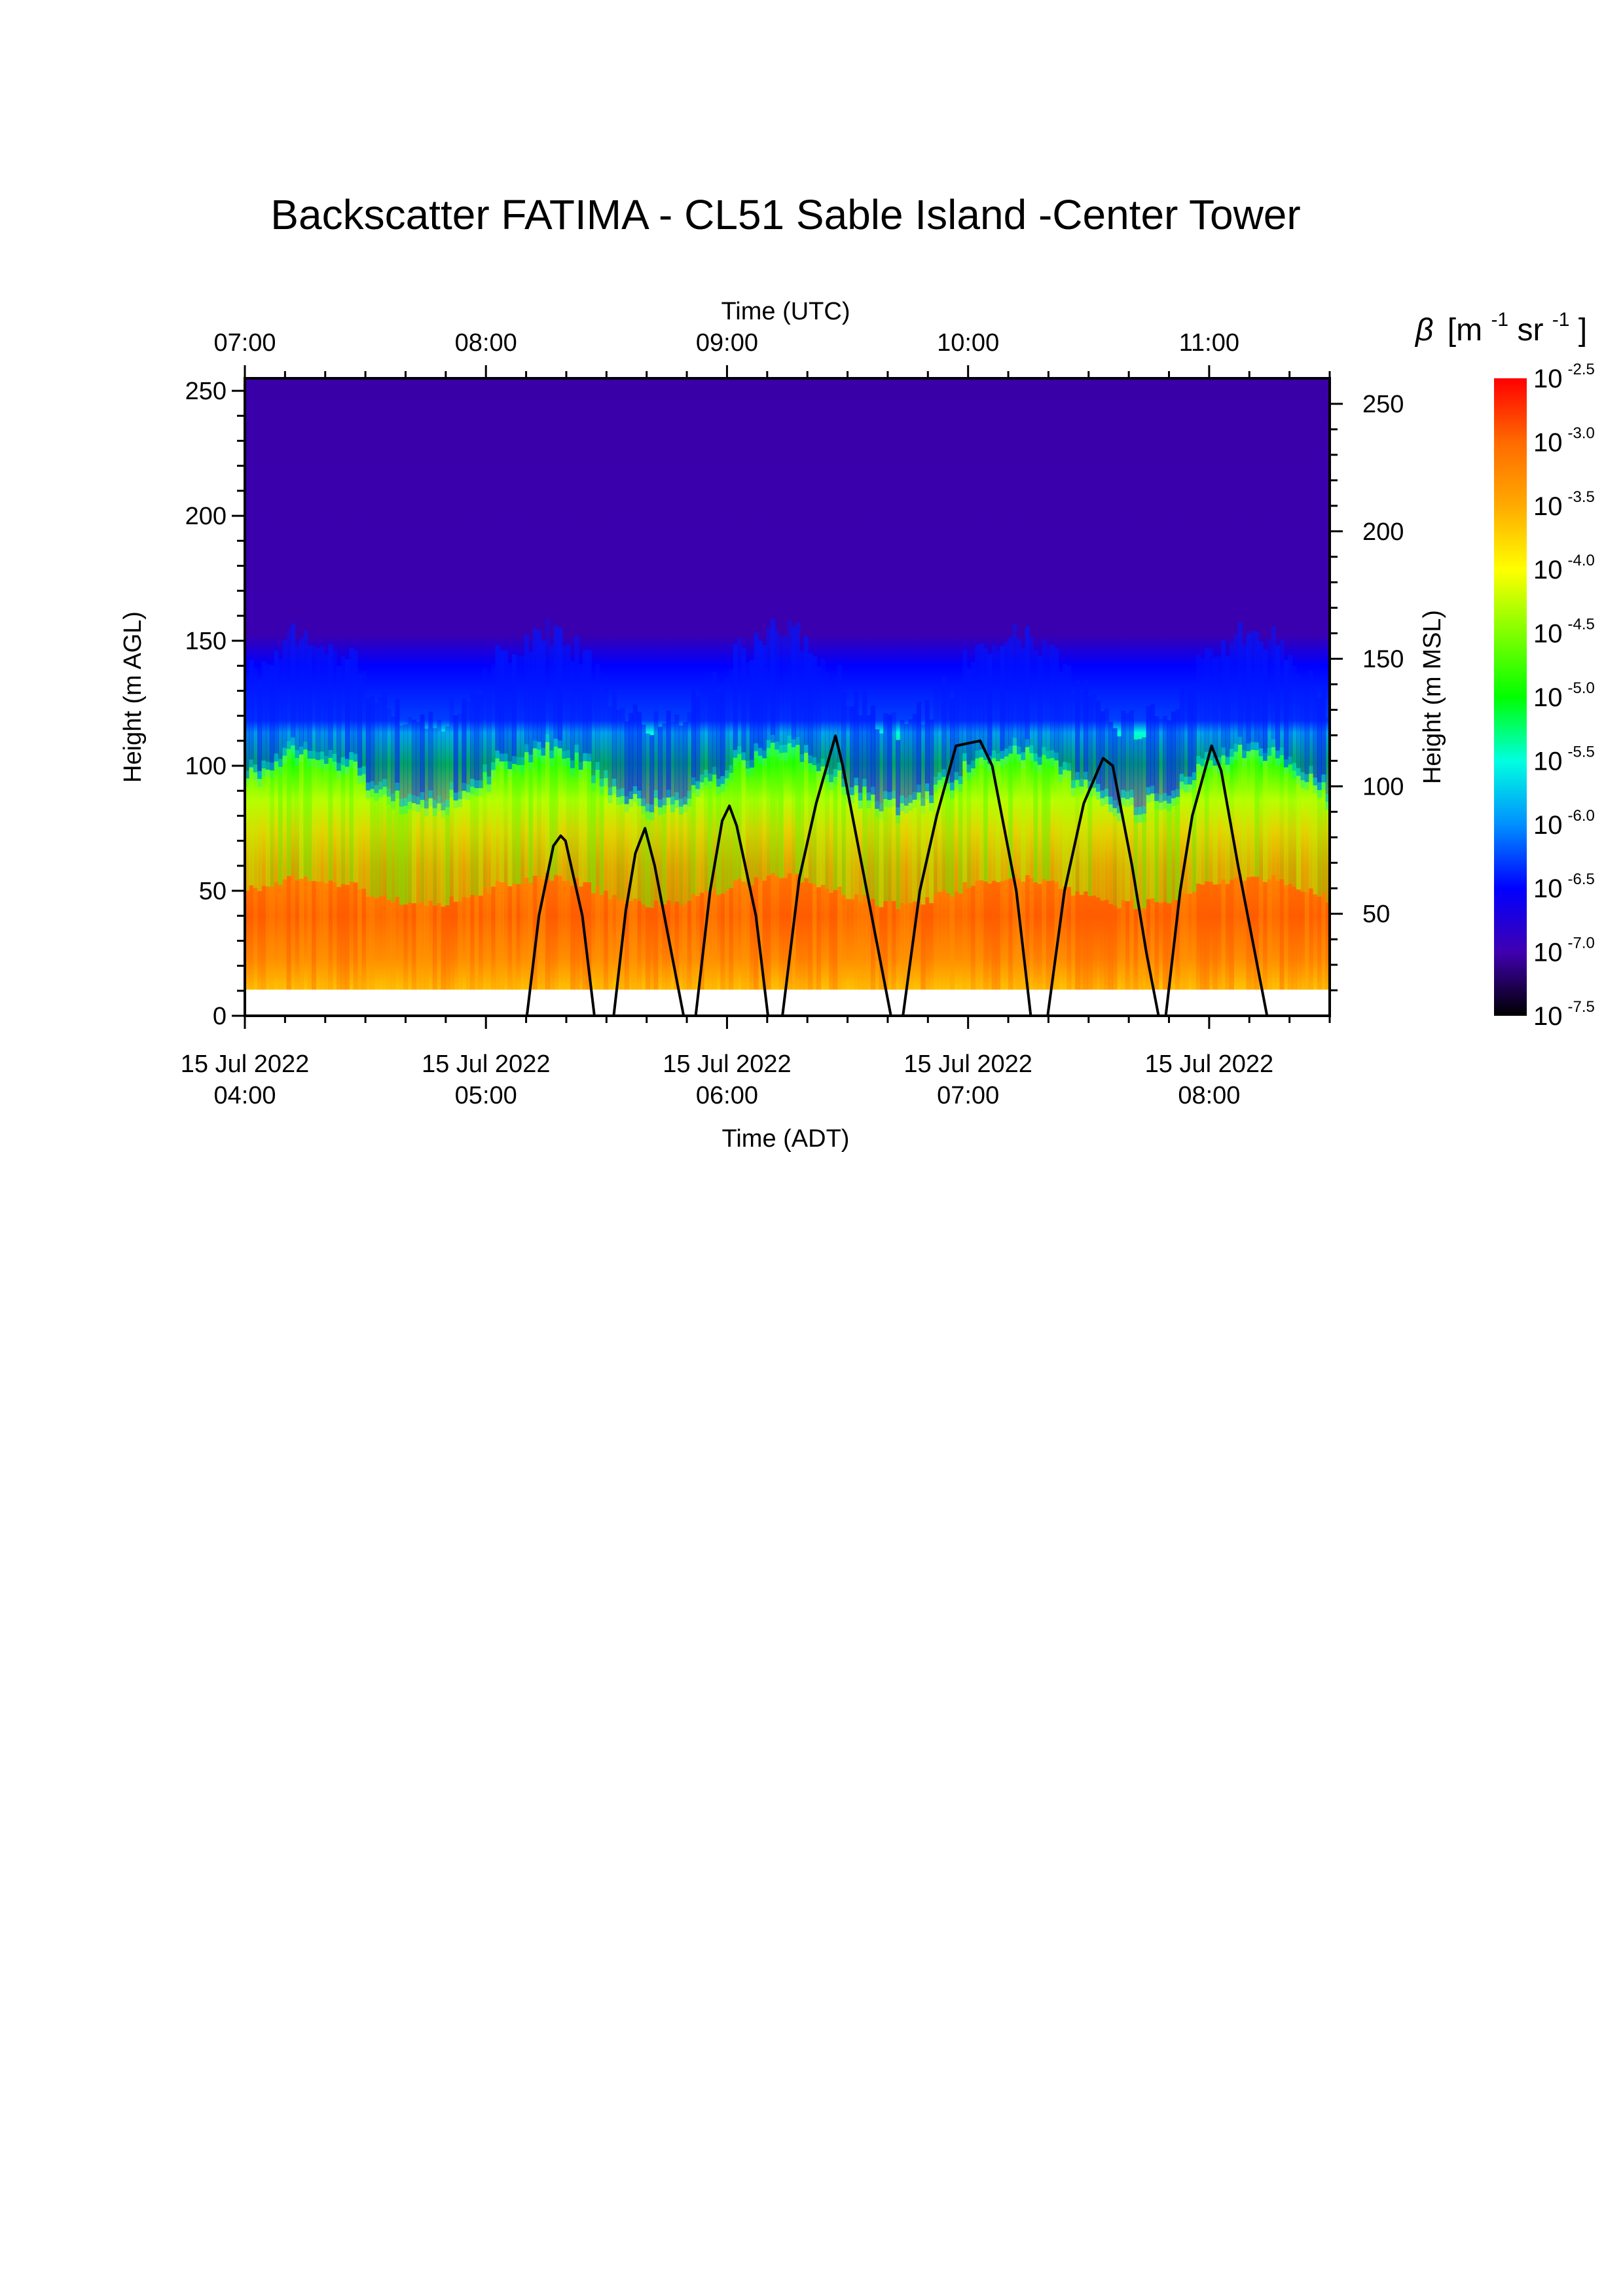 This screenshot has height=2296, width=1623. Describe the element at coordinates (1423, 330) in the screenshot. I see `colorbar-title-symbol: β` at that location.